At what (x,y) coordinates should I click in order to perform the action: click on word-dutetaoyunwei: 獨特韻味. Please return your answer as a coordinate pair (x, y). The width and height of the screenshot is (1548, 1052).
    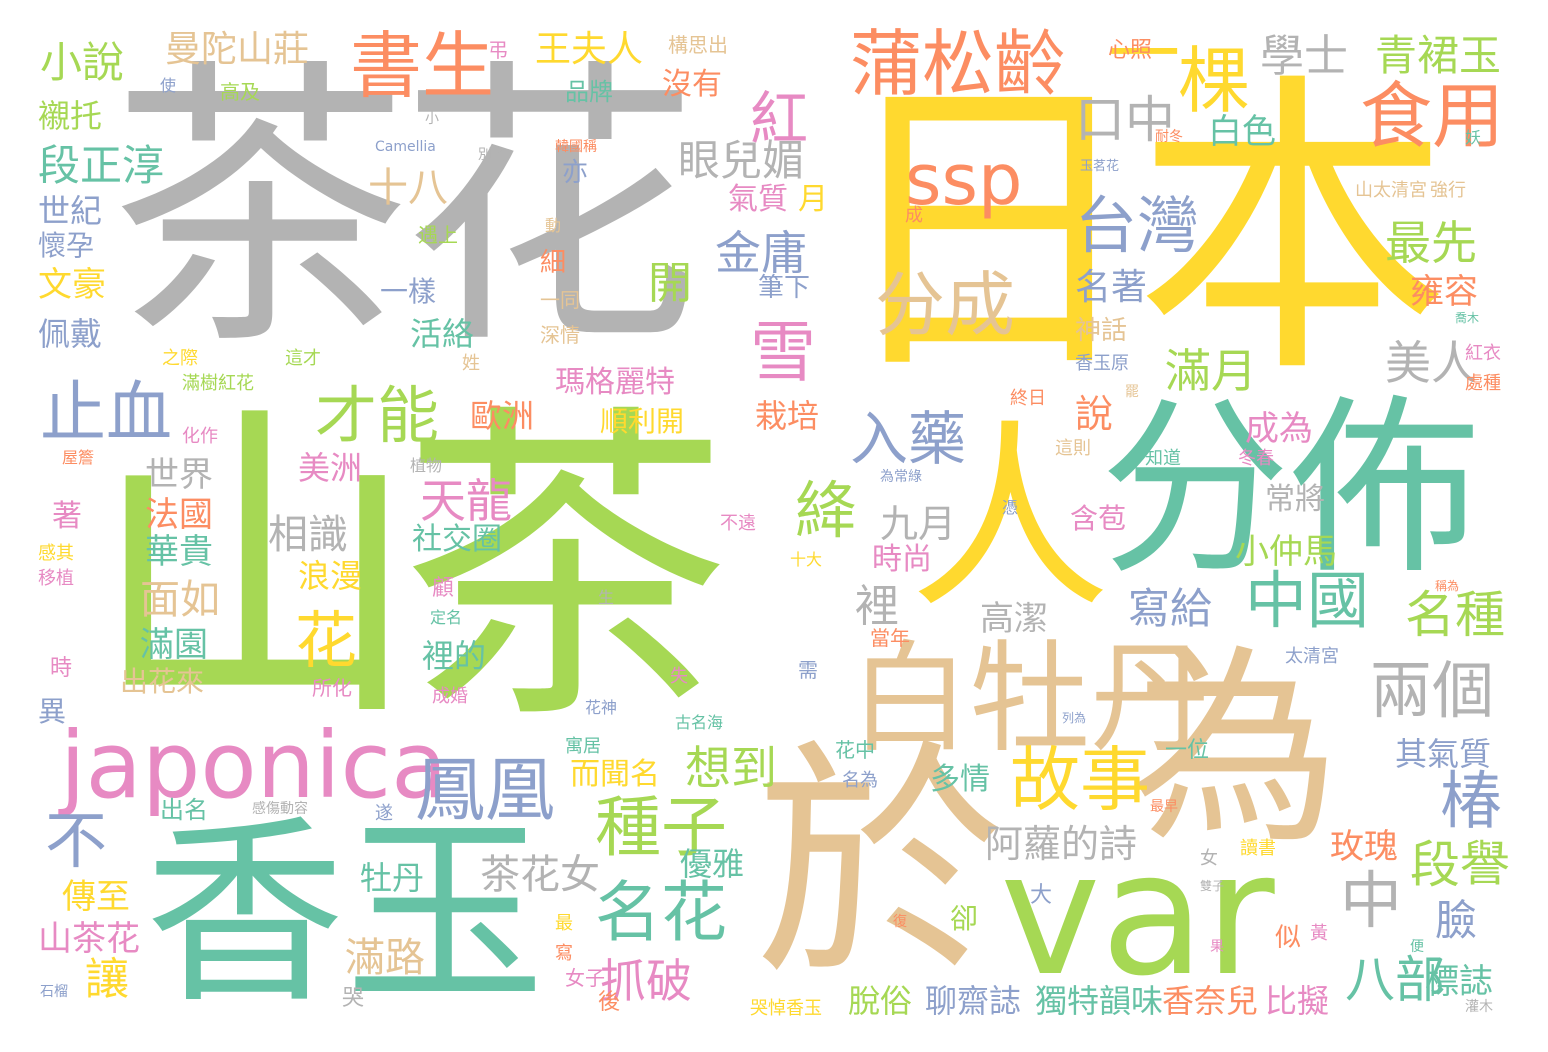
    Looking at the image, I should click on (1099, 1001).